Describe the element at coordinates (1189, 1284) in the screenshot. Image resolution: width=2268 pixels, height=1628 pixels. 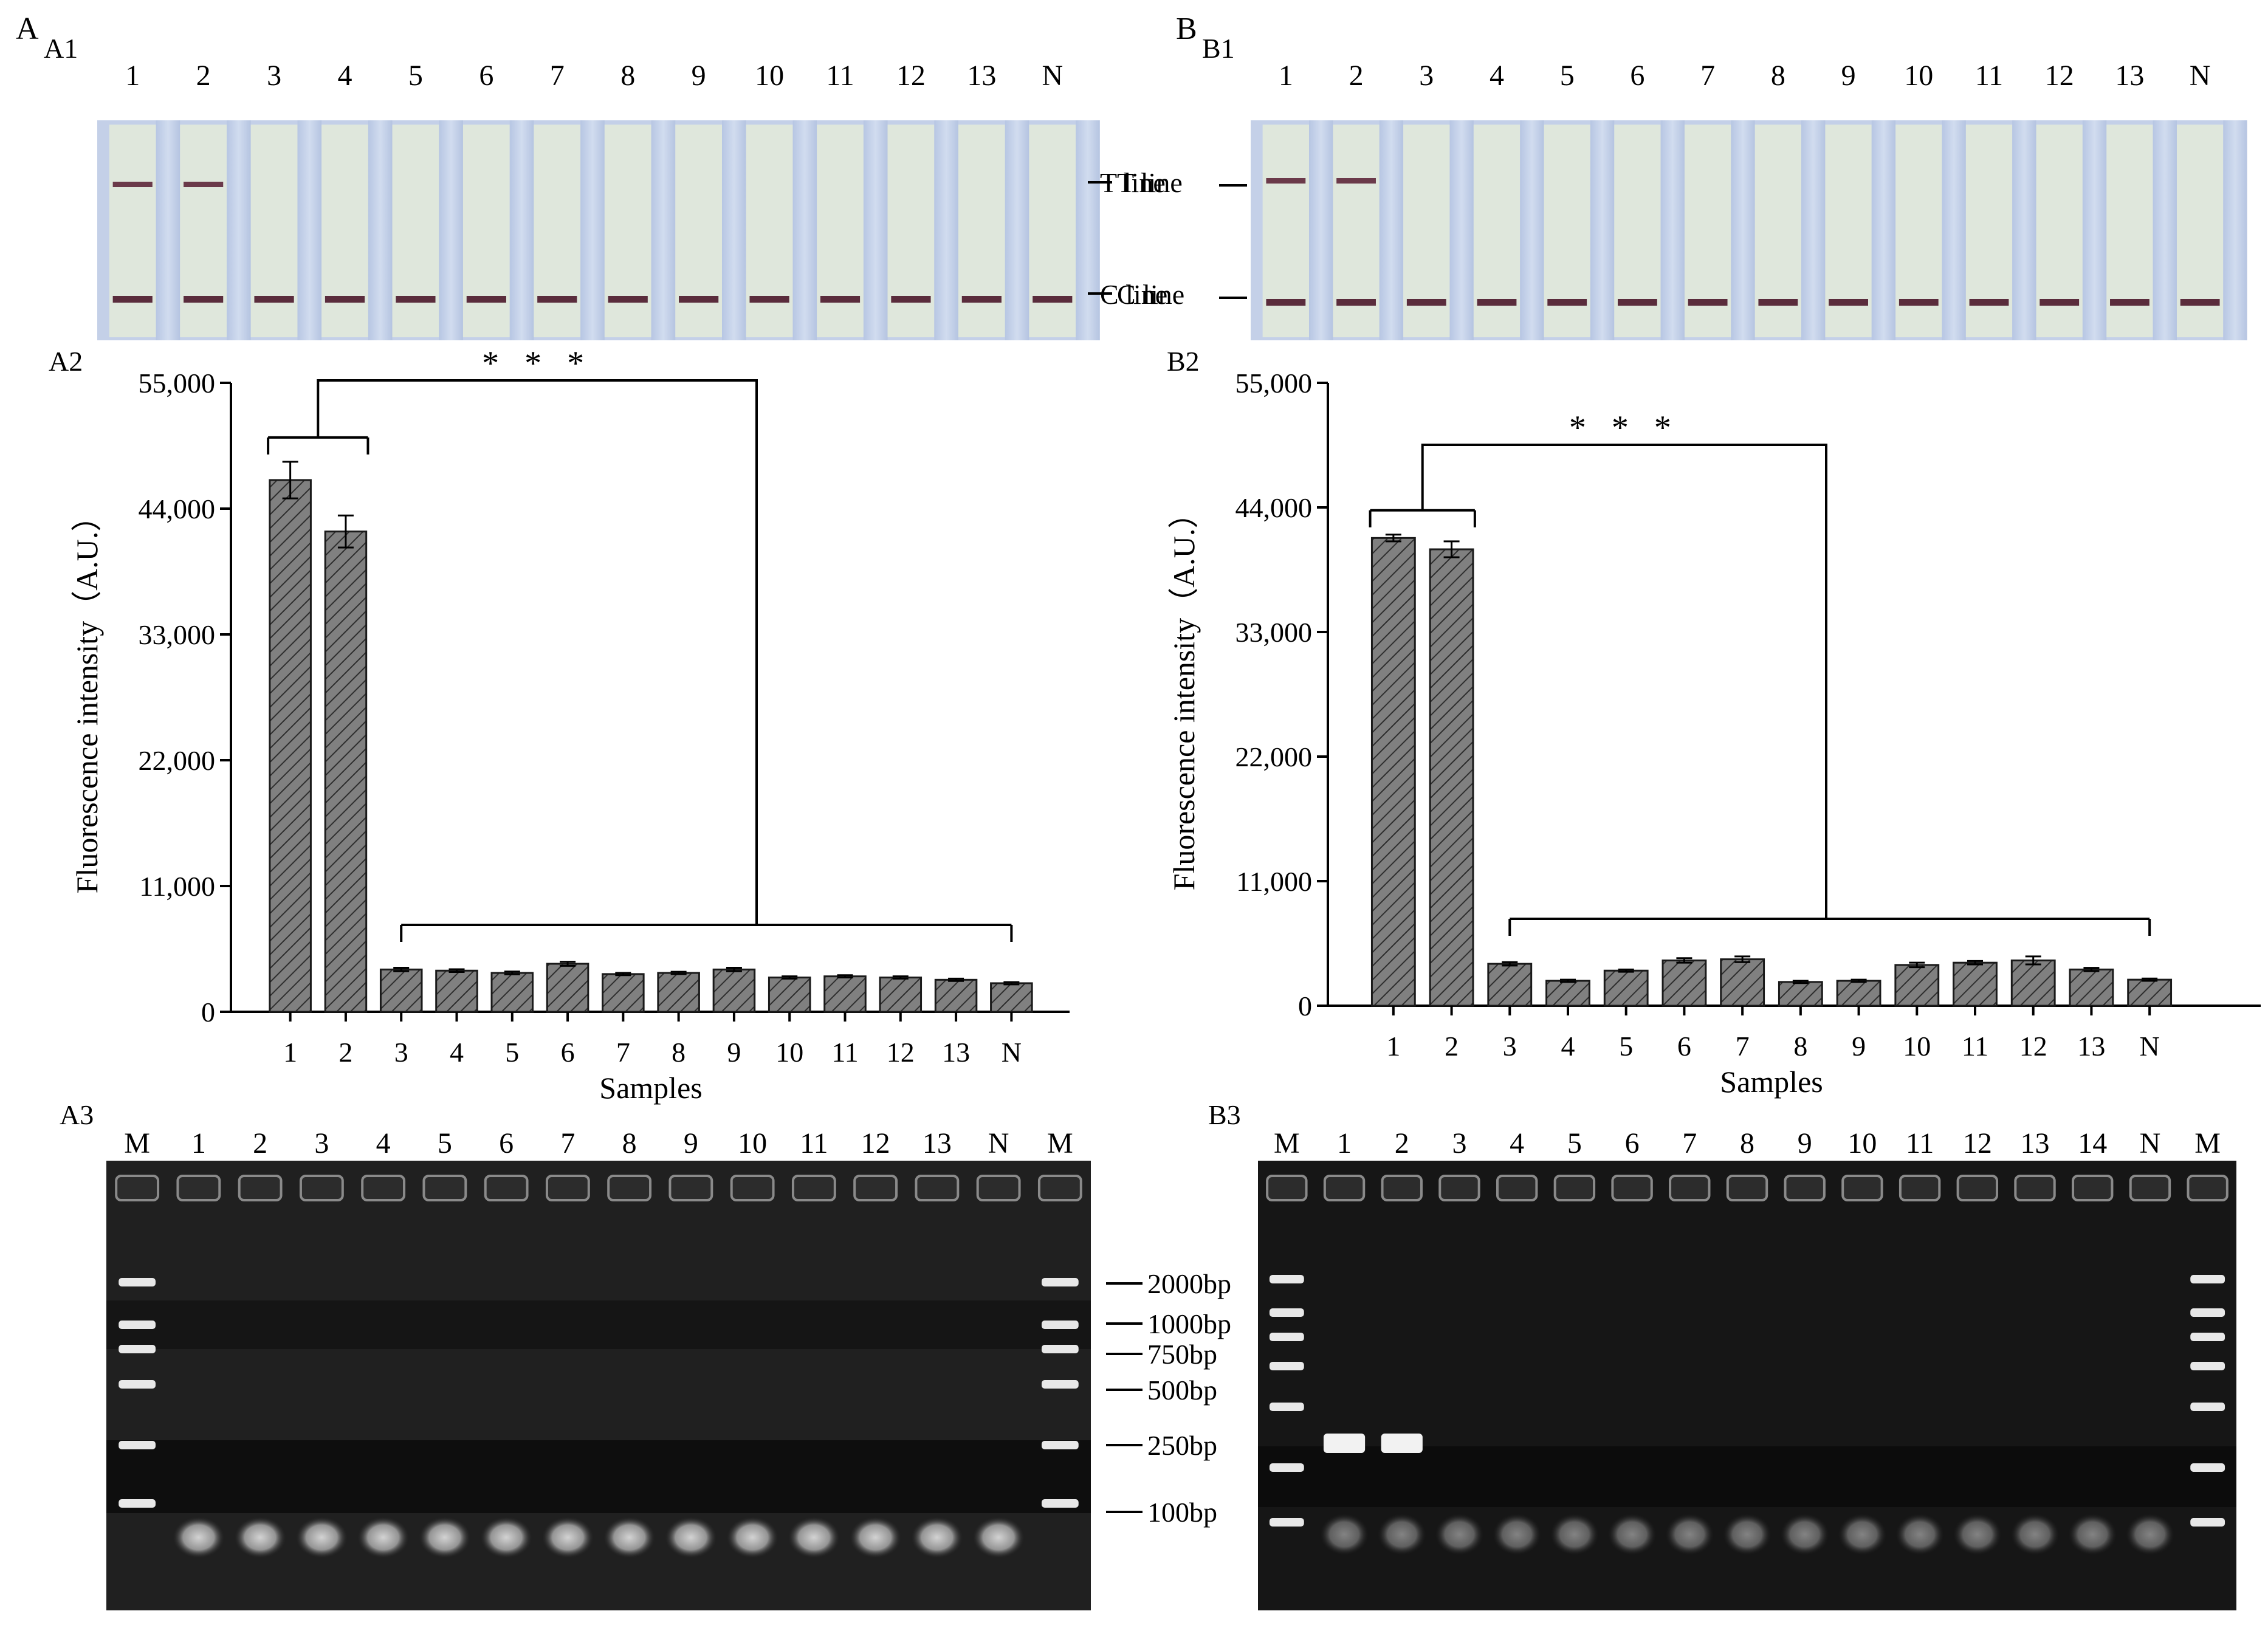
I see `gel-size-marker-label: 2000bp` at that location.